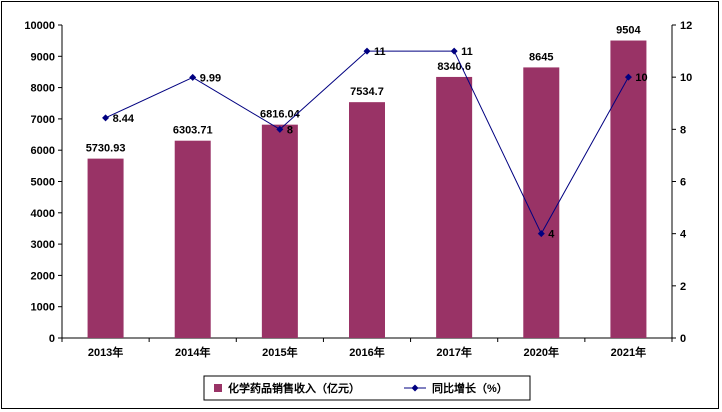 Image resolution: width=722 pixels, height=412 pixels. Describe the element at coordinates (39, 26) in the screenshot. I see `y-tick-label: 10000` at that location.